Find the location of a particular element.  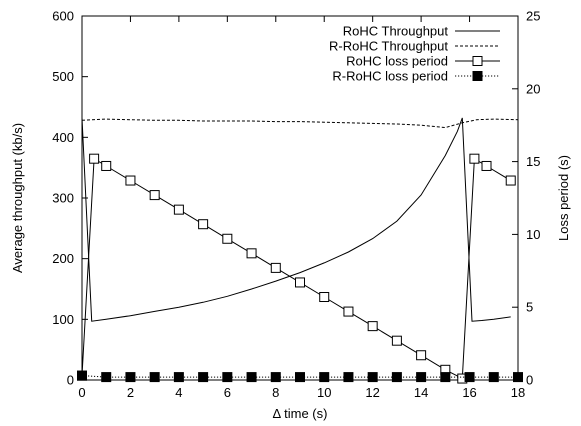

legend-label: RoHC Throughput is located at coordinates (396, 31).